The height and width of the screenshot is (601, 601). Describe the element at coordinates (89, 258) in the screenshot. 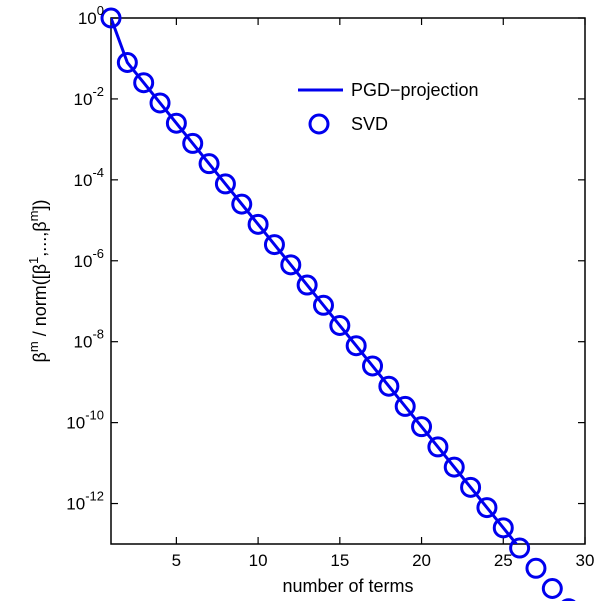

I see `y-tick-label: 10⁻⁶` at that location.